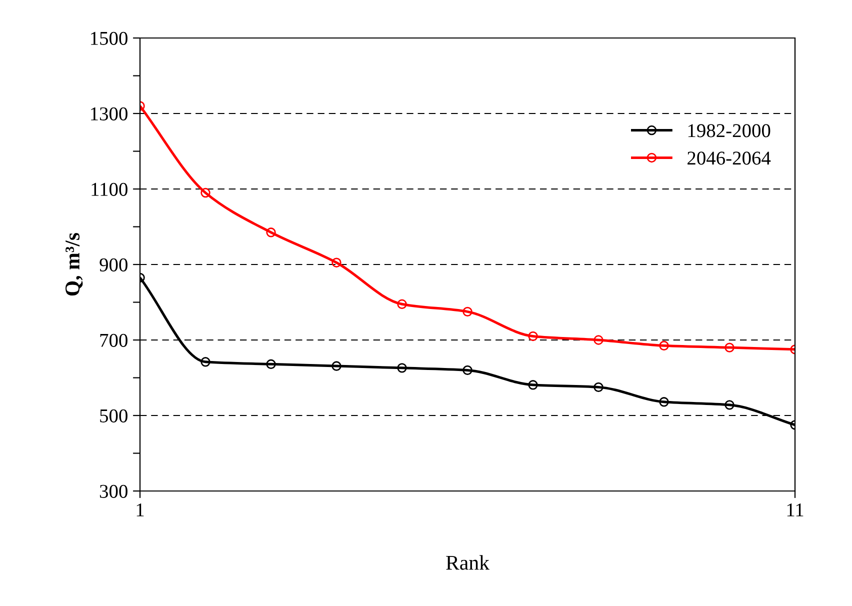  I want to click on y-tick-label: 700, so click(114, 340).